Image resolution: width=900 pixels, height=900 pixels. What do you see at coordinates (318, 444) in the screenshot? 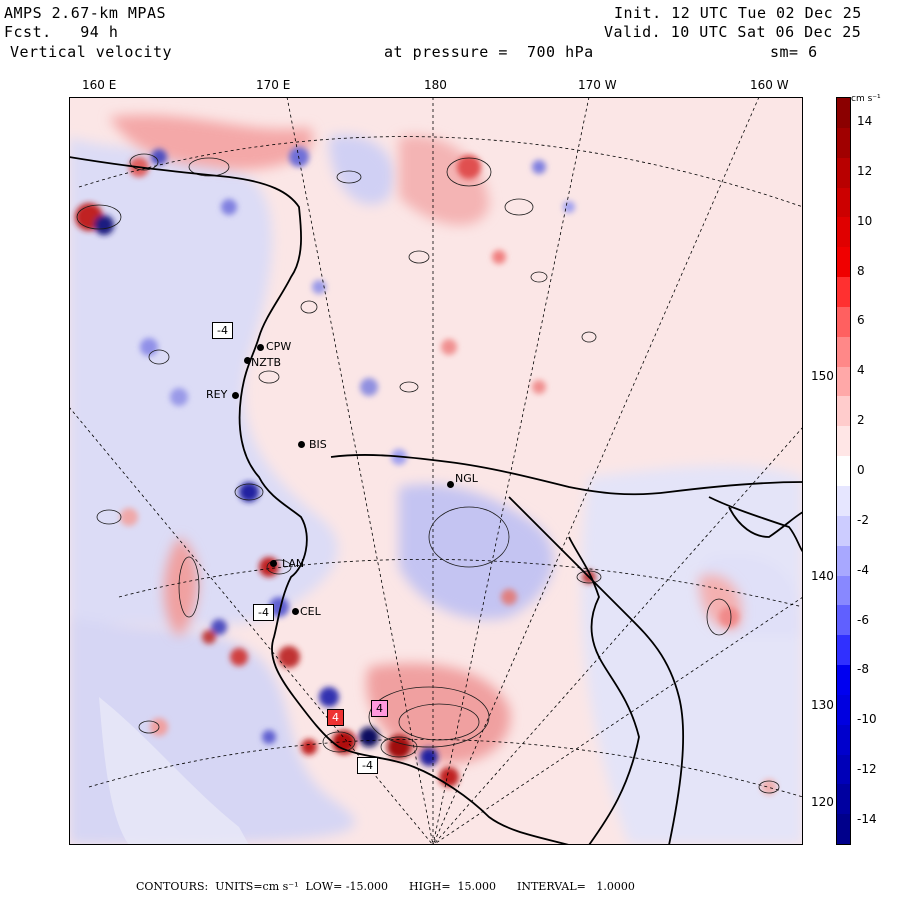
I see `station-label-bis: BIS` at bounding box center [318, 444].